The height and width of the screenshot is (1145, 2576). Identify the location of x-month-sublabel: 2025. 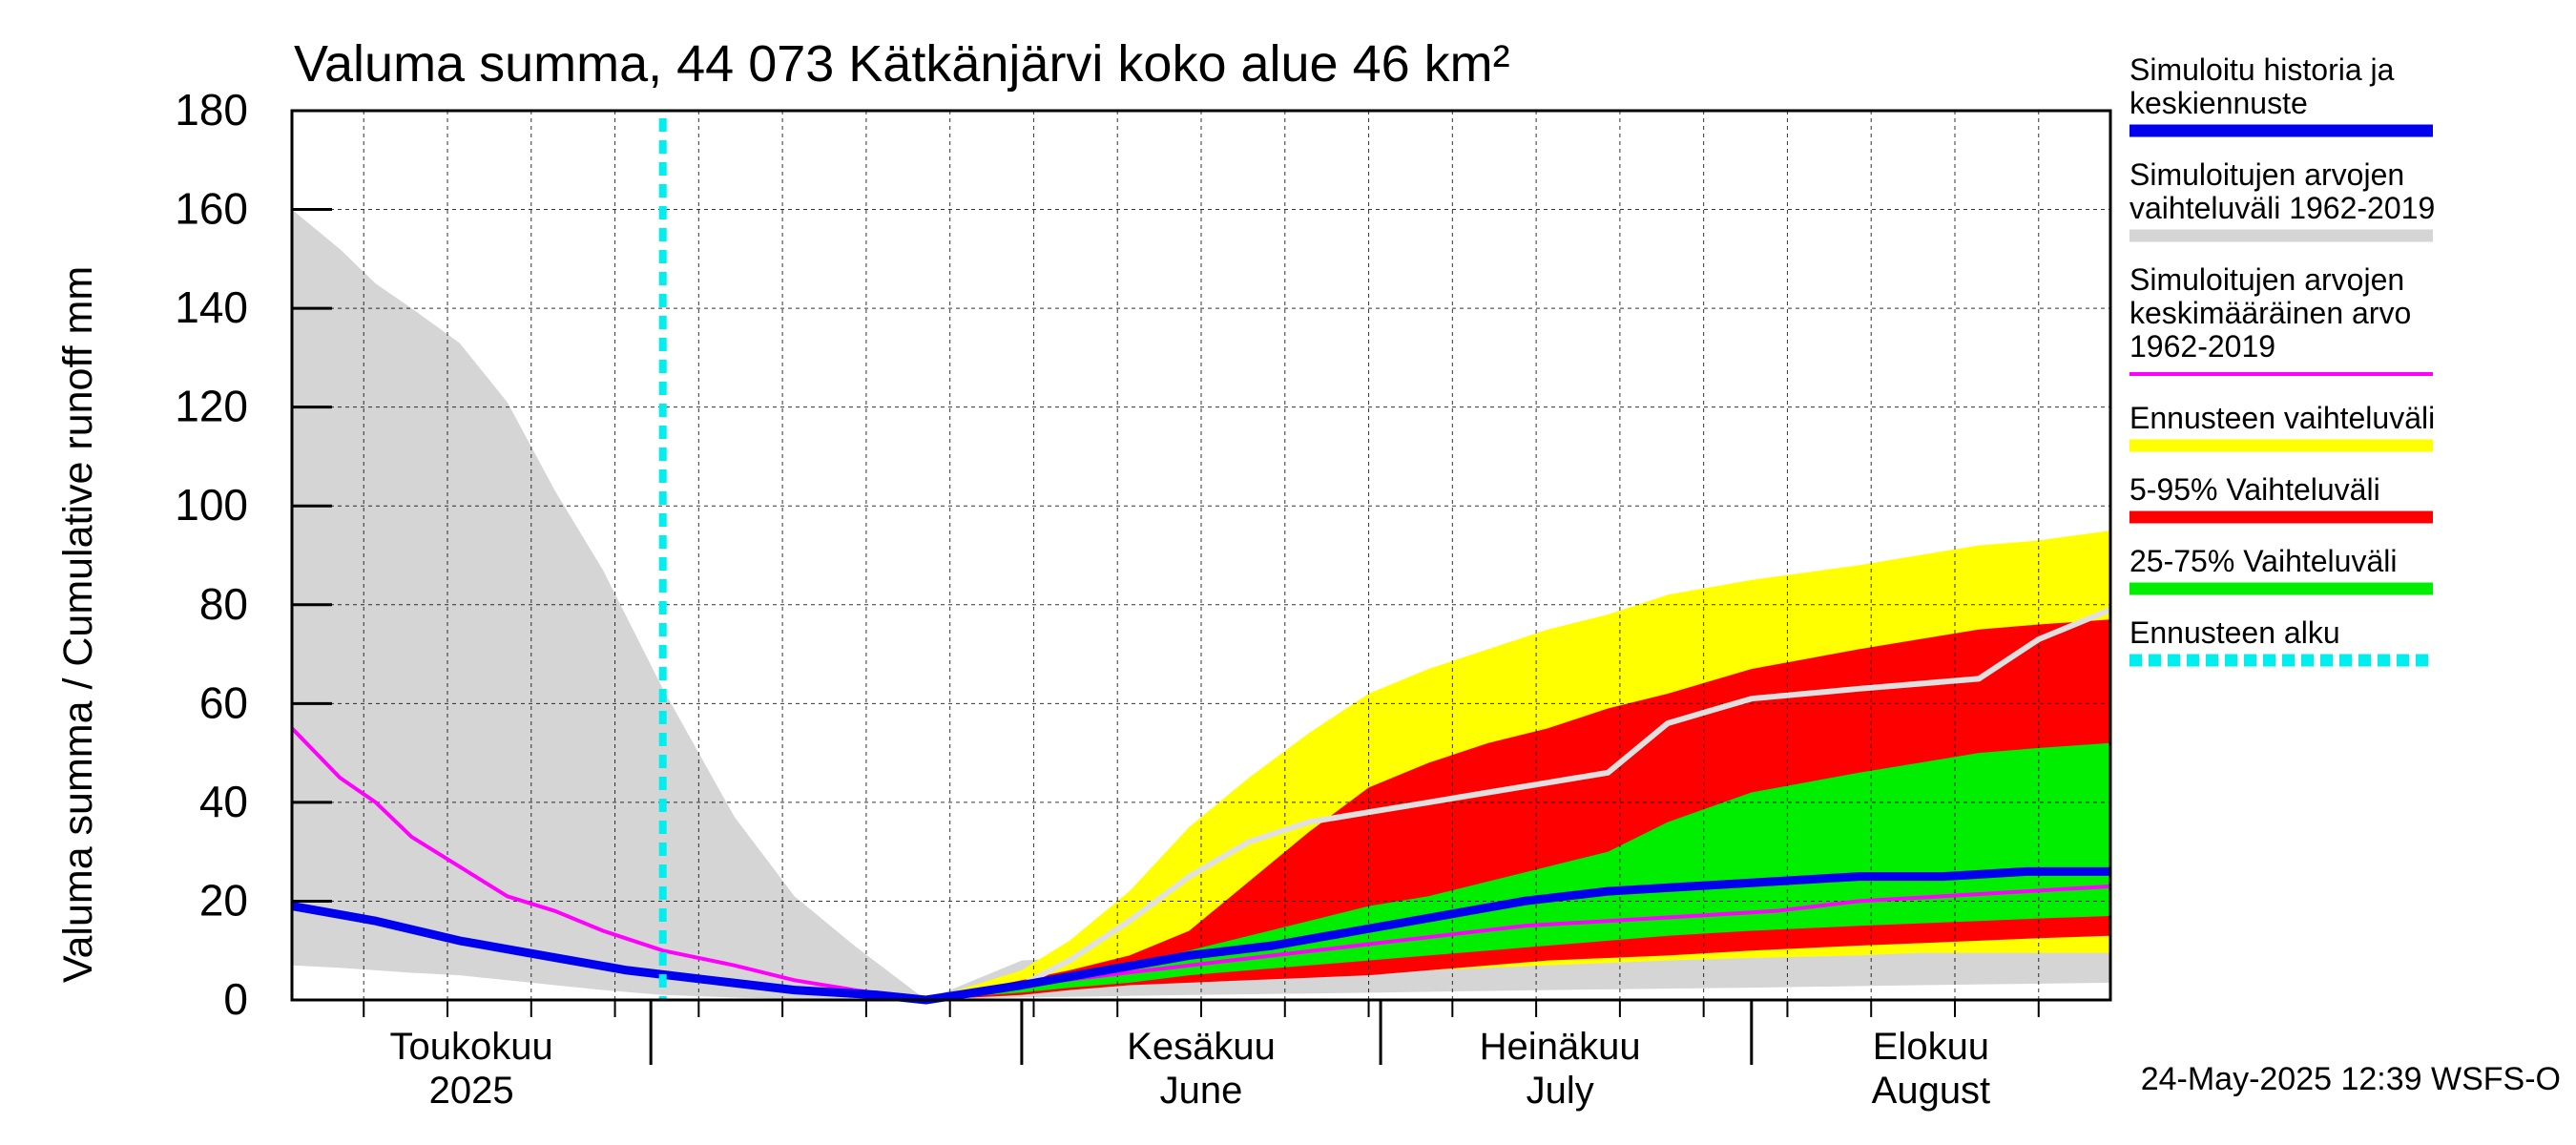
(471, 1091).